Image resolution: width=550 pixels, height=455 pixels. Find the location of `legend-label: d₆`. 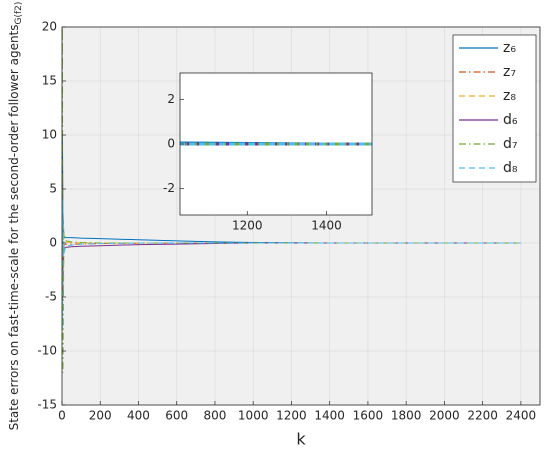

legend-label: d₆ is located at coordinates (510, 120).